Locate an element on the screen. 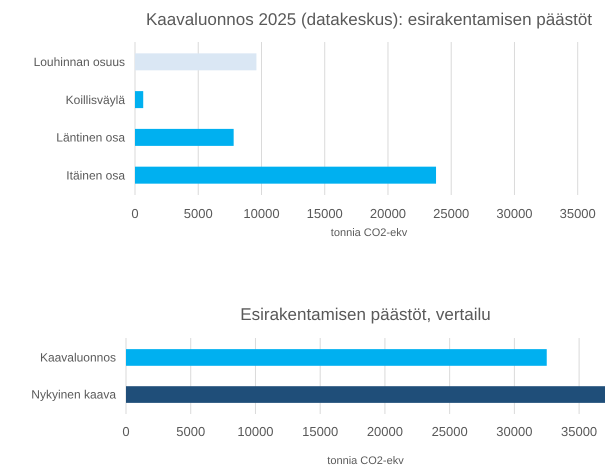 The image size is (605, 469). chart-title: Kaavaluonnos 2025 (datakeskus): esirakentamisen päästöt is located at coordinates (369, 19).